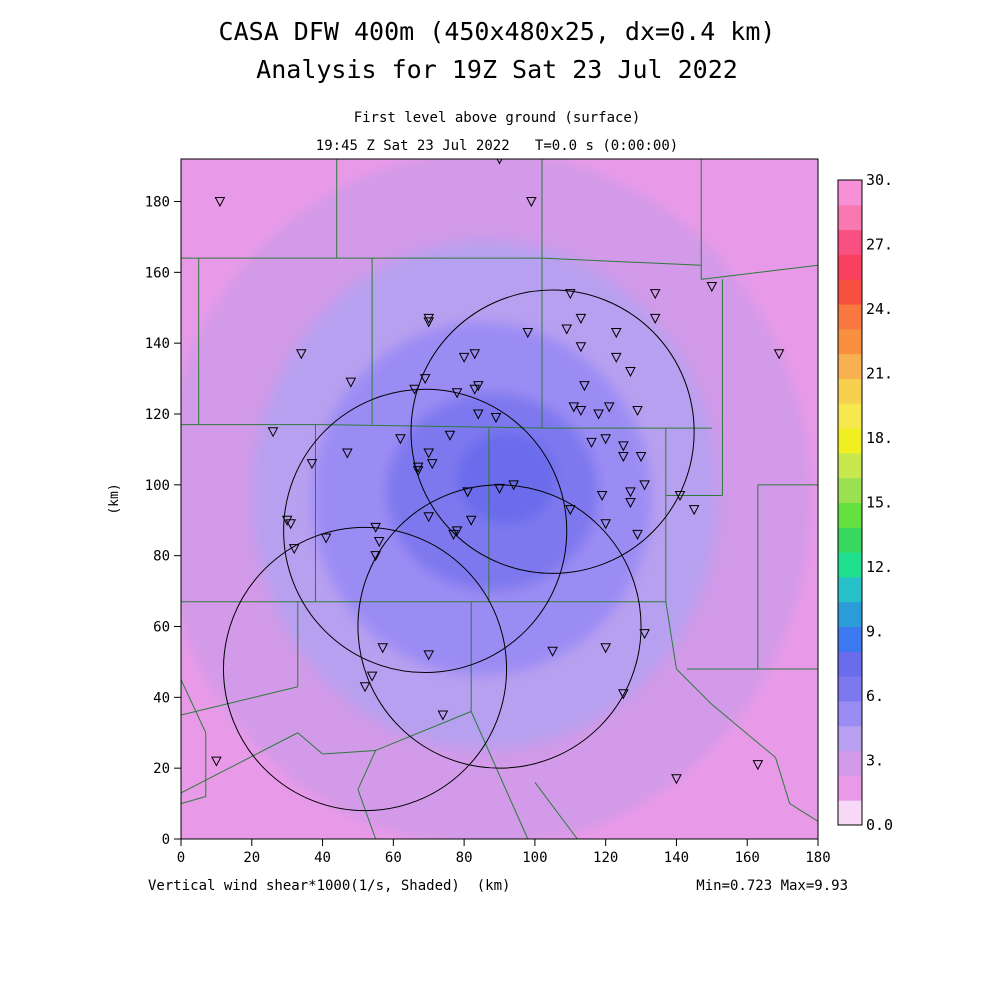  What do you see at coordinates (166, 840) in the screenshot?
I see `y-tick-label: 0` at bounding box center [166, 840].